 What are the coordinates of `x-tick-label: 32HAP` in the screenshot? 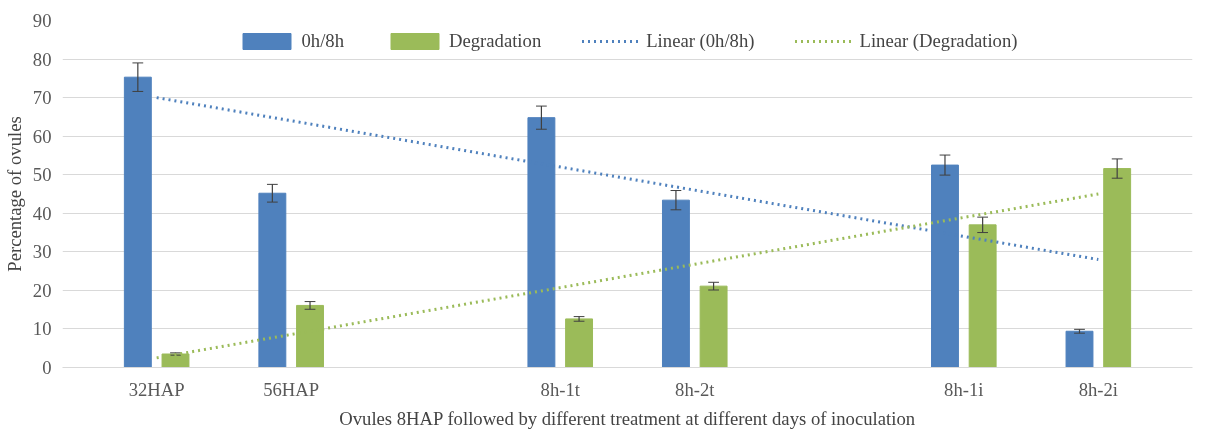 It's located at (156, 389).